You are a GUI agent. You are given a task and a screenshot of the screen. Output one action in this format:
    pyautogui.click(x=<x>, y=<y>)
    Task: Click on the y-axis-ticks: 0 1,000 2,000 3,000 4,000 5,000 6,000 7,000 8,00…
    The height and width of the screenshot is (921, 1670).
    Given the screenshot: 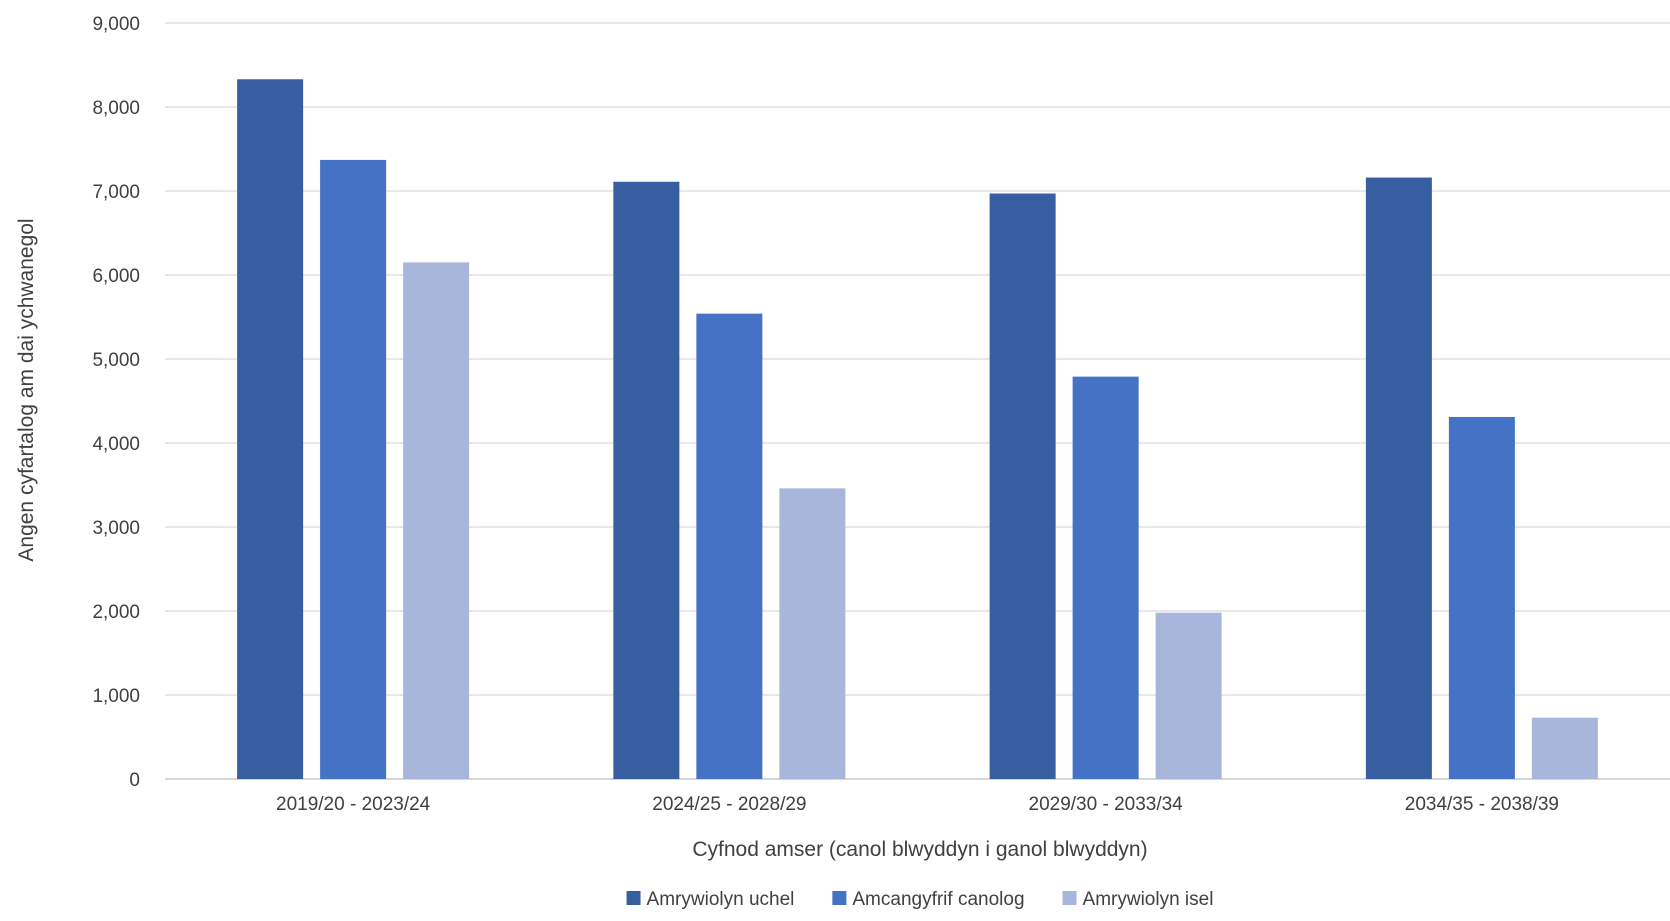 What is the action you would take?
    pyautogui.click(x=116, y=402)
    